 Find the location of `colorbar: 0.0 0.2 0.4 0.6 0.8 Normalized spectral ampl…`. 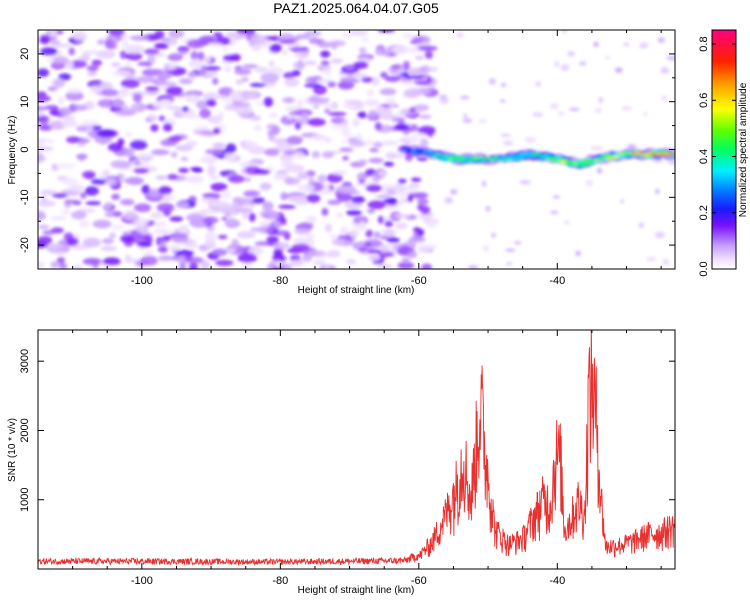

colorbar: 0.0 0.2 0.4 0.6 0.8 Normalized spectral ampl… is located at coordinates (723, 153).